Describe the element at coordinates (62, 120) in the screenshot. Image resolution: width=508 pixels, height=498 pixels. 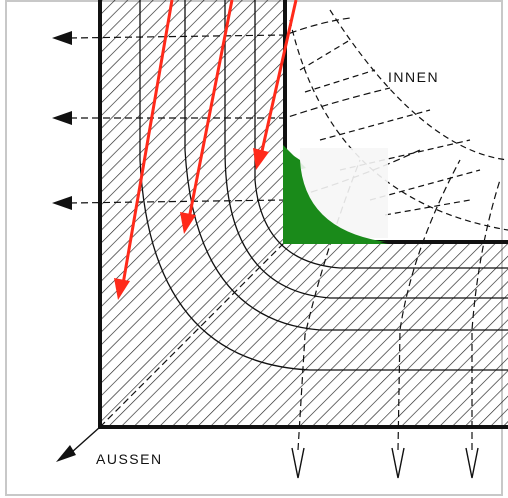
I see `outward-arrows-left` at that location.